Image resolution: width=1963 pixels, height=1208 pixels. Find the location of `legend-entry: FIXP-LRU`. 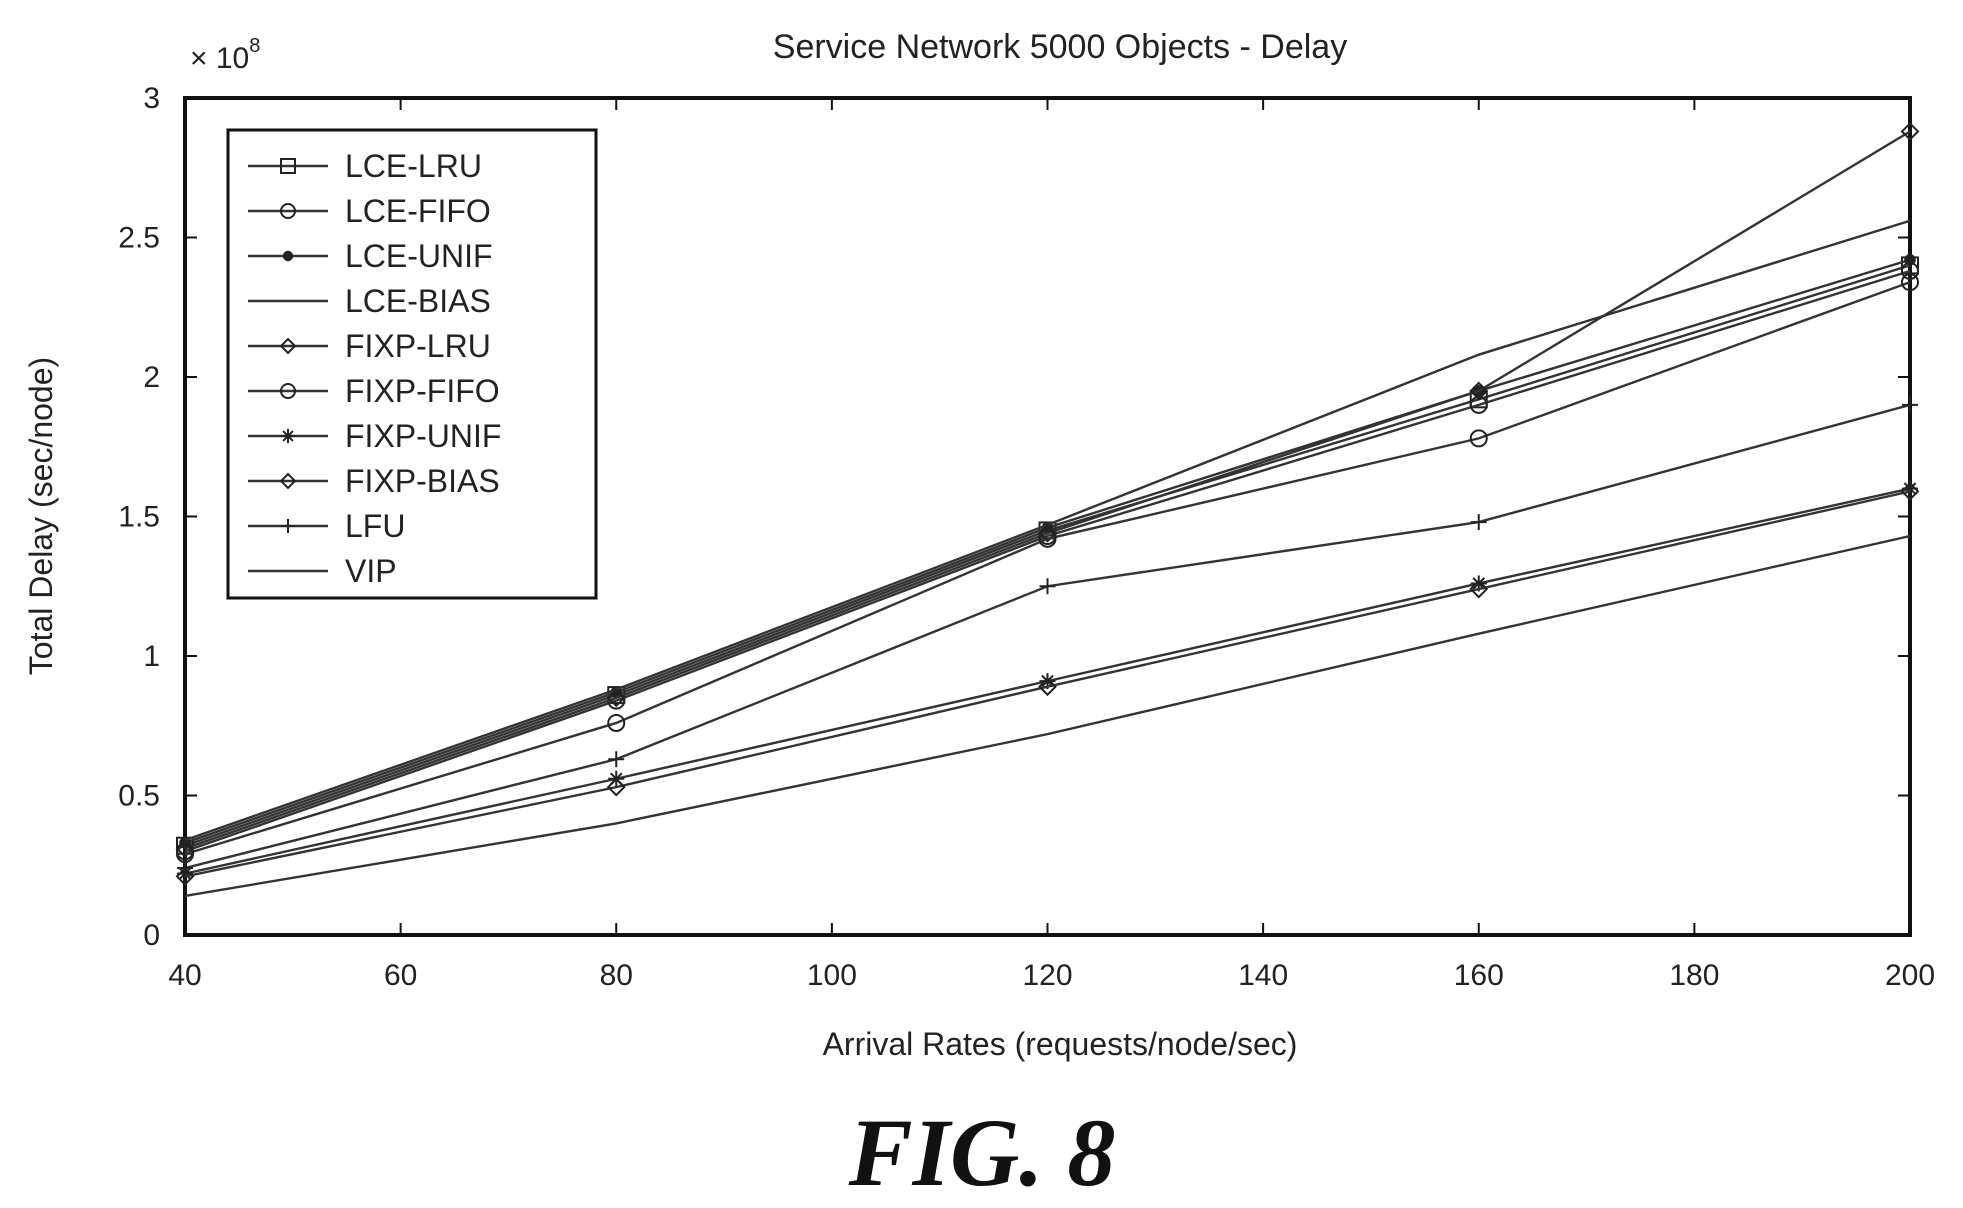

legend-entry: FIXP-LRU is located at coordinates (369, 346).